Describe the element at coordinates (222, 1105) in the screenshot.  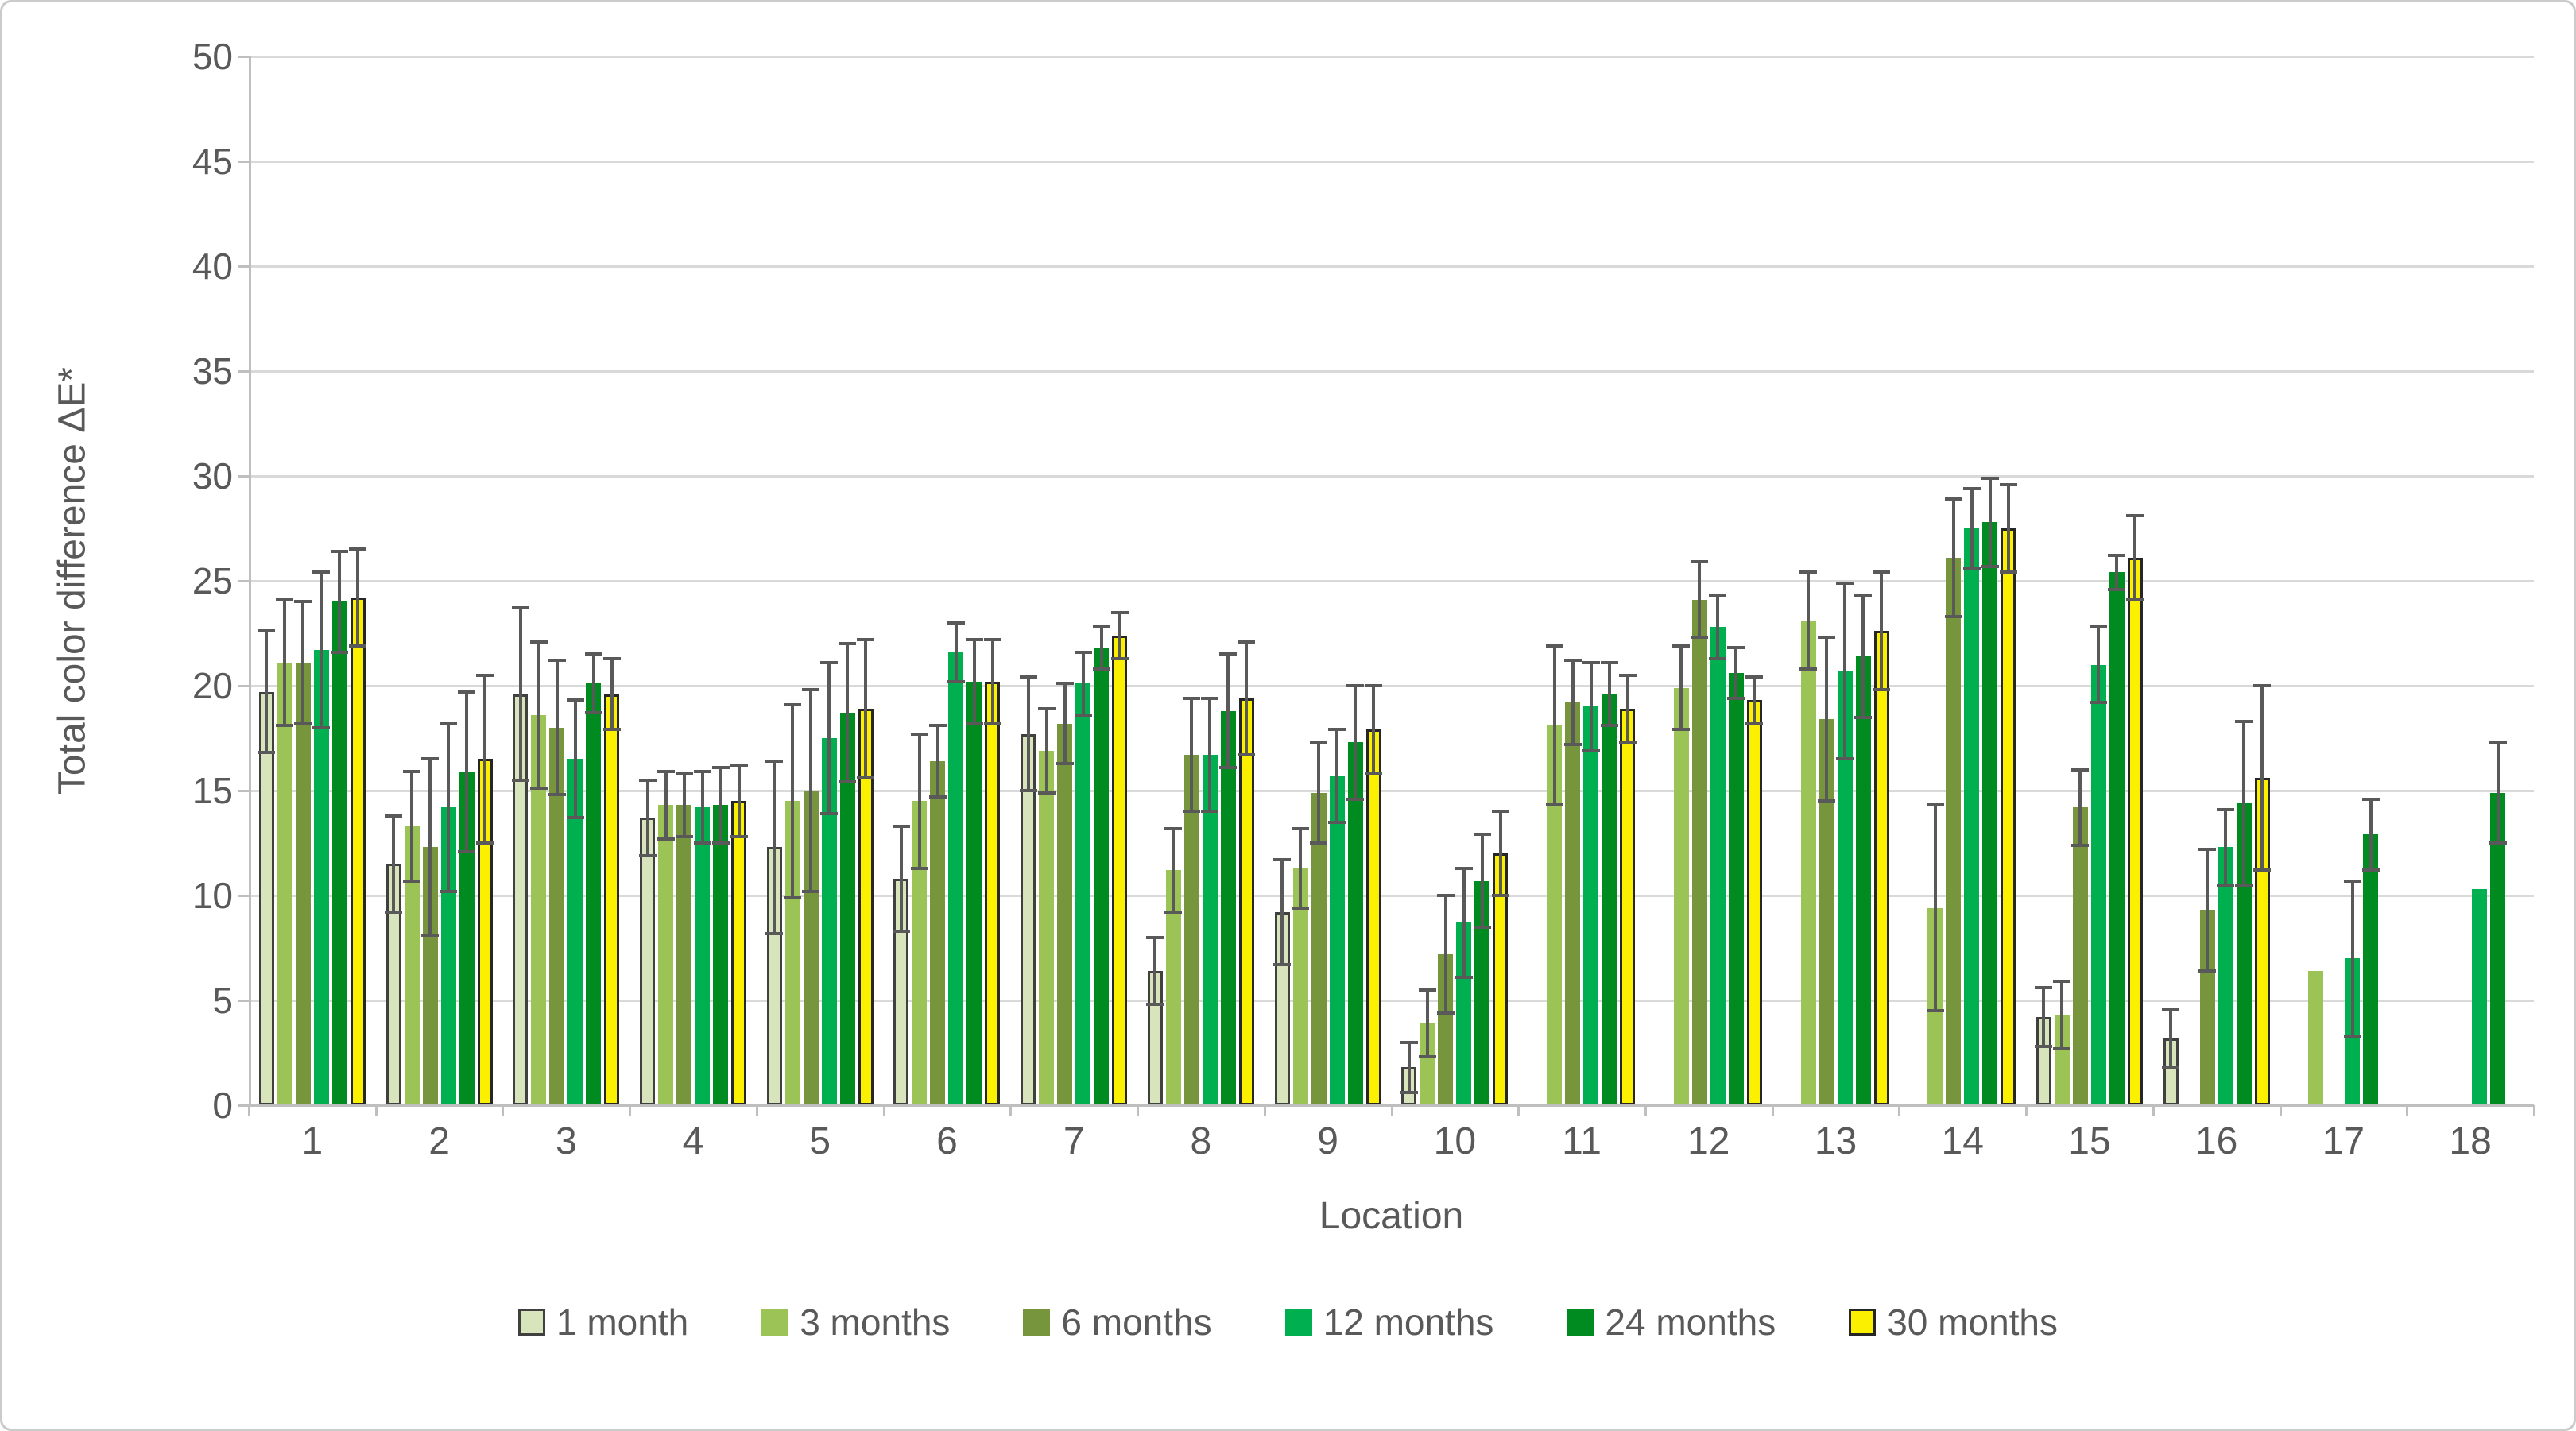
I see `y-tick-label-0: 0` at that location.